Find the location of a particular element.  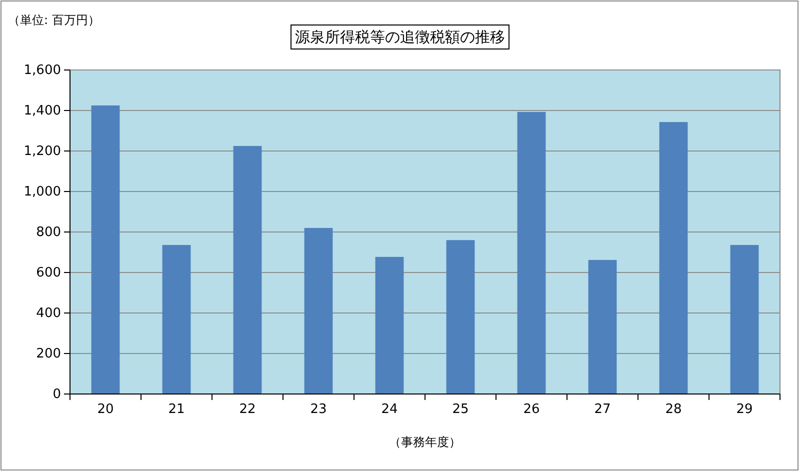

x-tick-label: 20 is located at coordinates (105, 410).